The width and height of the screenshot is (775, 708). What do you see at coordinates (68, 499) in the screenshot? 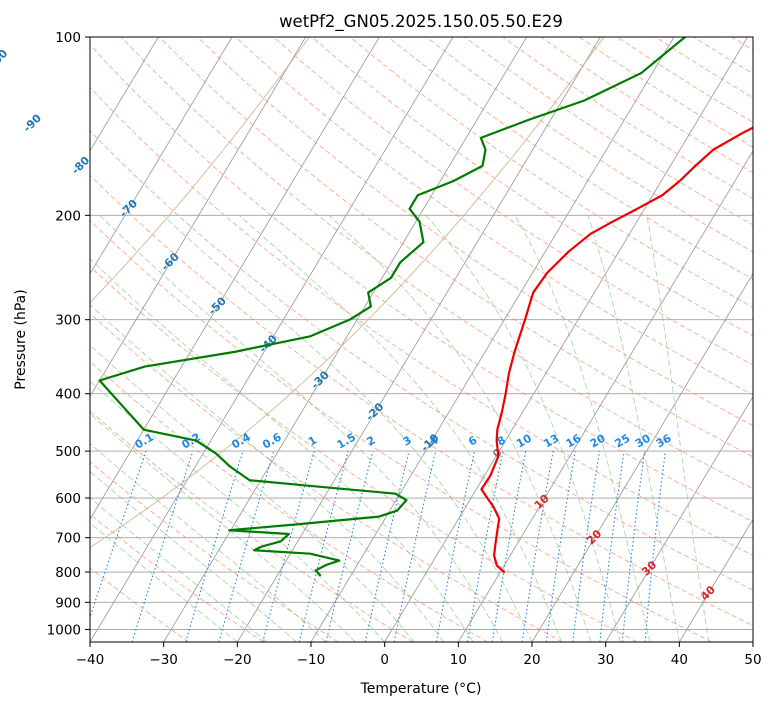
I see `y-tick-label: 600` at bounding box center [68, 499].